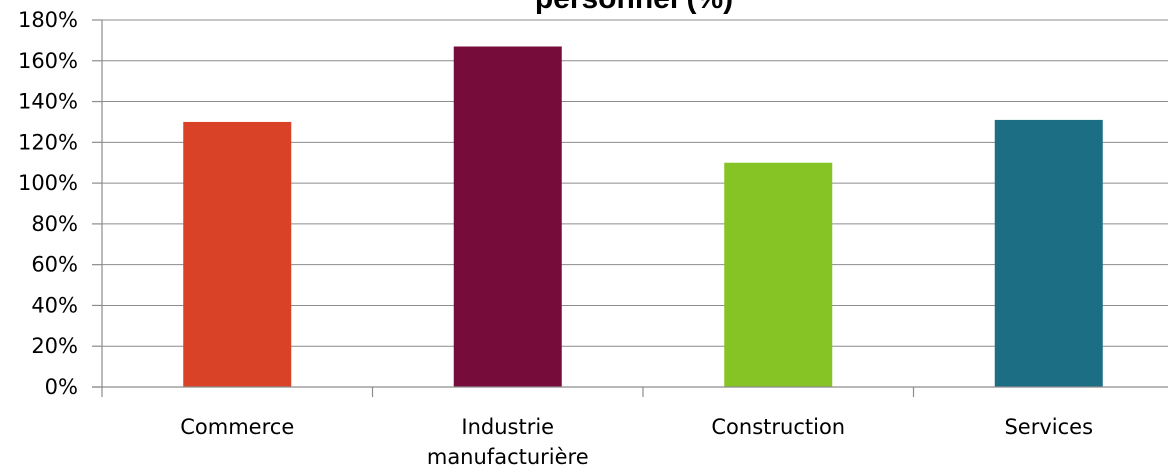  I want to click on y-tick-label: 20%, so click(54, 346).